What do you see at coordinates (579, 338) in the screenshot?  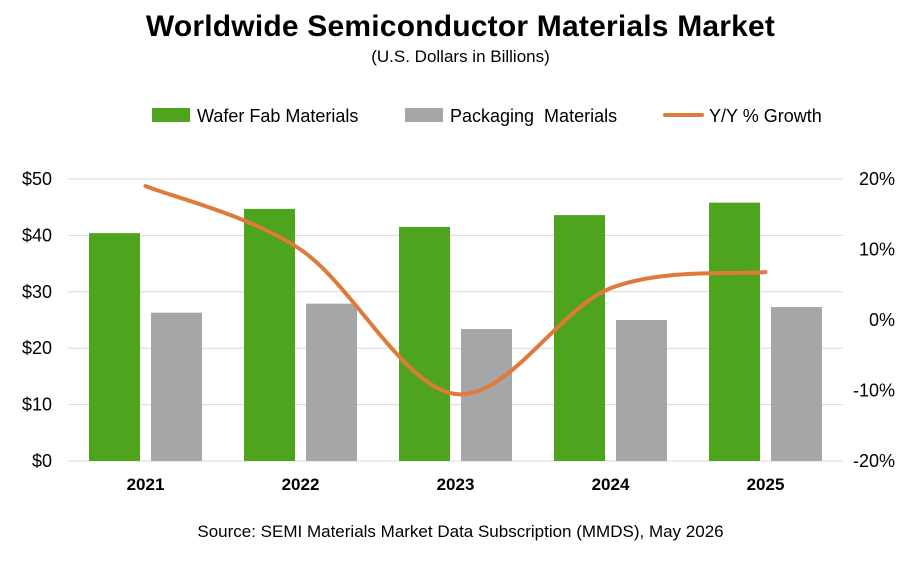 I see `bar-wafer-fab-materials-2024` at bounding box center [579, 338].